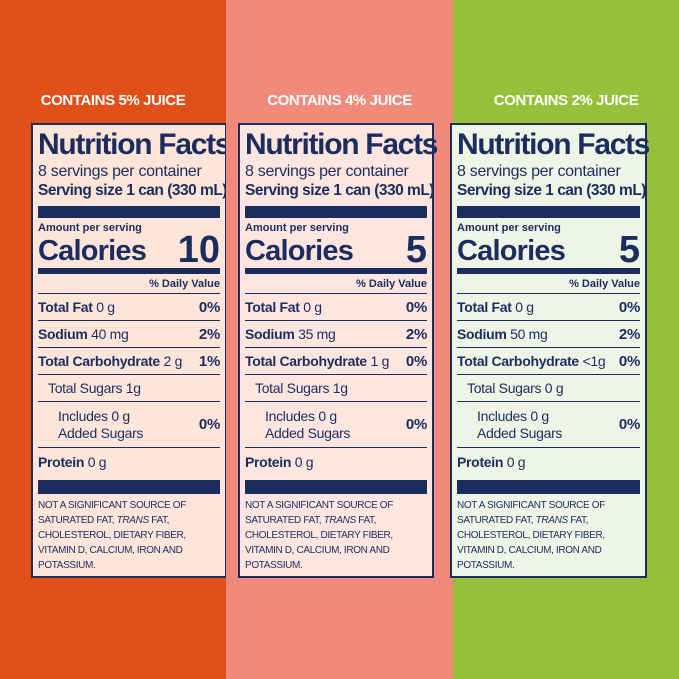 The width and height of the screenshot is (679, 679). What do you see at coordinates (113, 100) in the screenshot?
I see `juice-label: CONTAINS 5% JUICE` at bounding box center [113, 100].